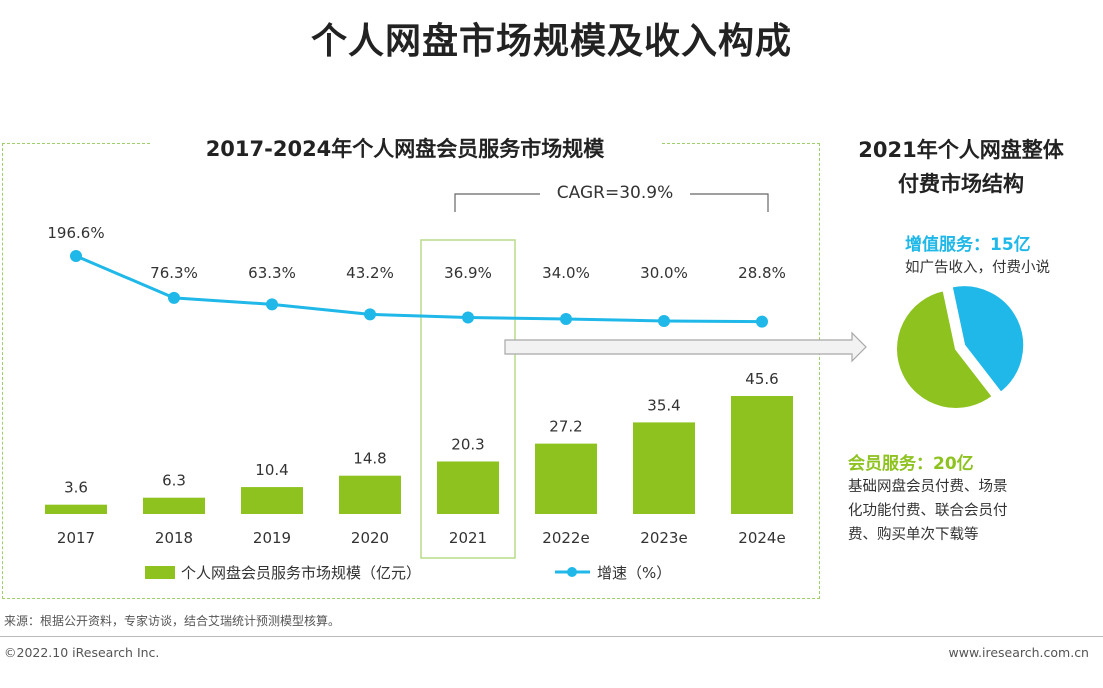  What do you see at coordinates (913, 535) in the screenshot?
I see `member-desc-line3: 费、购买单次下载等` at bounding box center [913, 535].